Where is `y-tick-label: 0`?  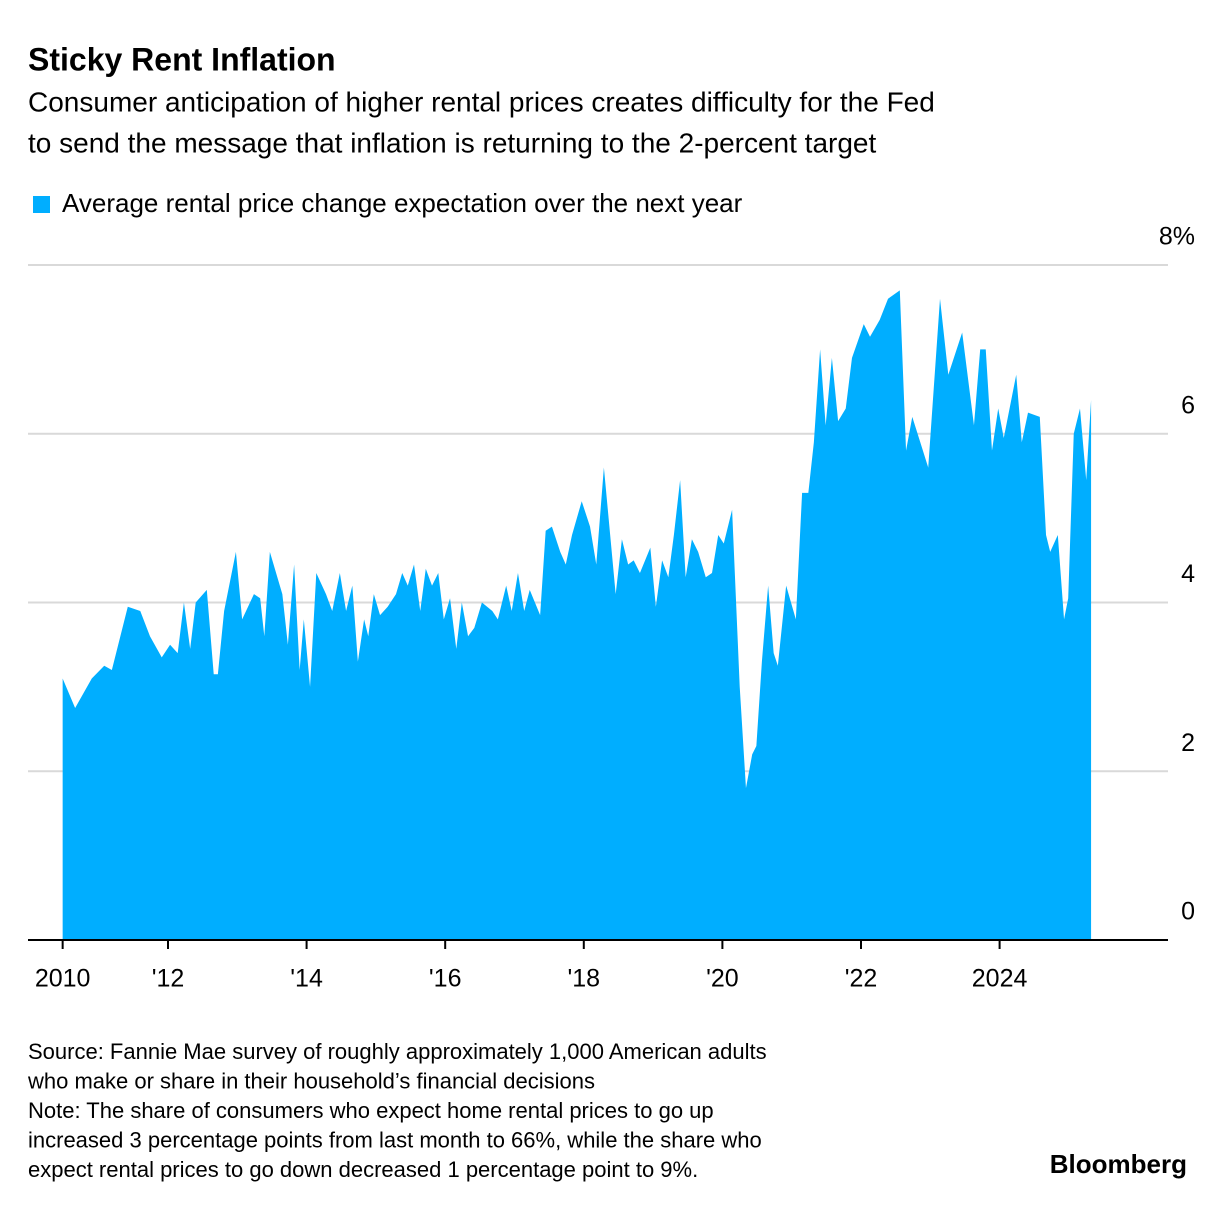 y-tick-label: 0 is located at coordinates (1188, 912).